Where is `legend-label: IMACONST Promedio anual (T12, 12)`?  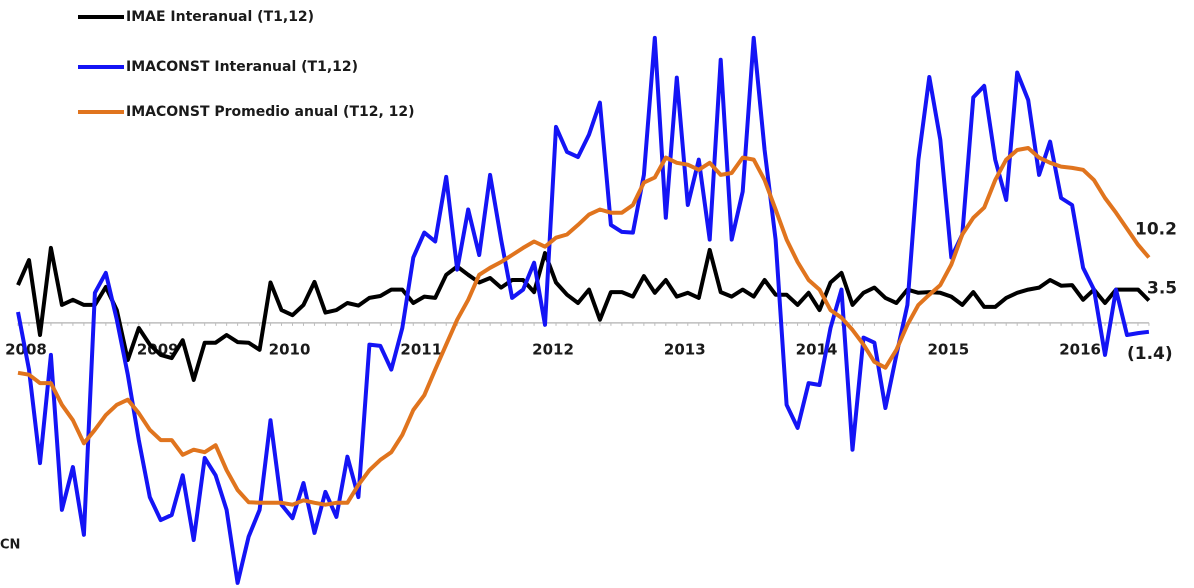
legend-label: IMACONST Promedio anual (T12, 12) is located at coordinates (270, 112).